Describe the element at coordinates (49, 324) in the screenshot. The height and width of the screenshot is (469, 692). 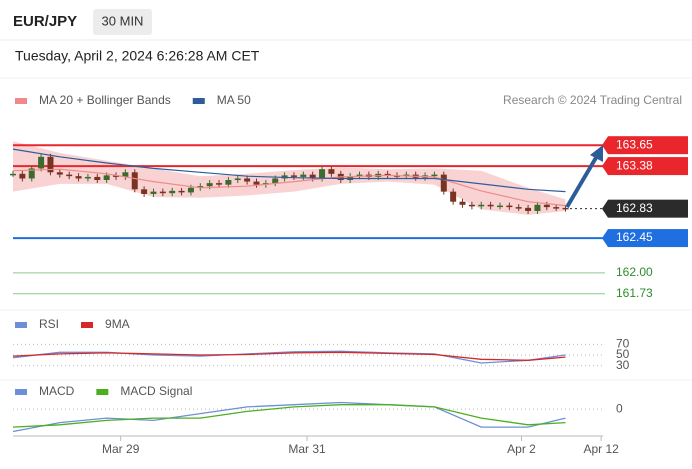
I see `legend-label: RSI` at that location.